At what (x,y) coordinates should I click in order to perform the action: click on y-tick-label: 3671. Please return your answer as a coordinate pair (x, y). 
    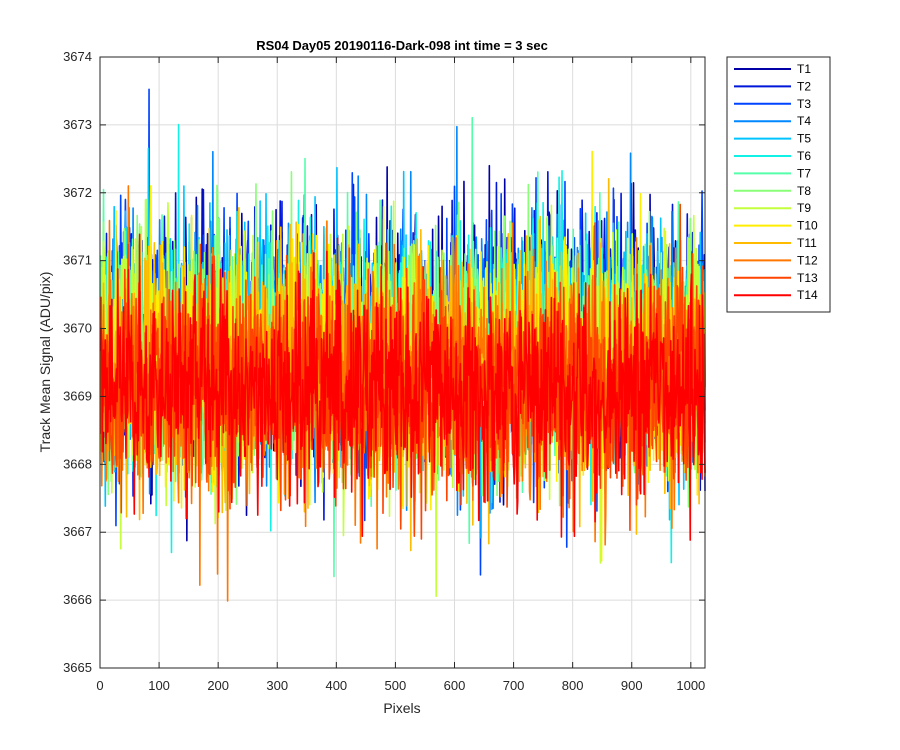
    Looking at the image, I should click on (77, 260).